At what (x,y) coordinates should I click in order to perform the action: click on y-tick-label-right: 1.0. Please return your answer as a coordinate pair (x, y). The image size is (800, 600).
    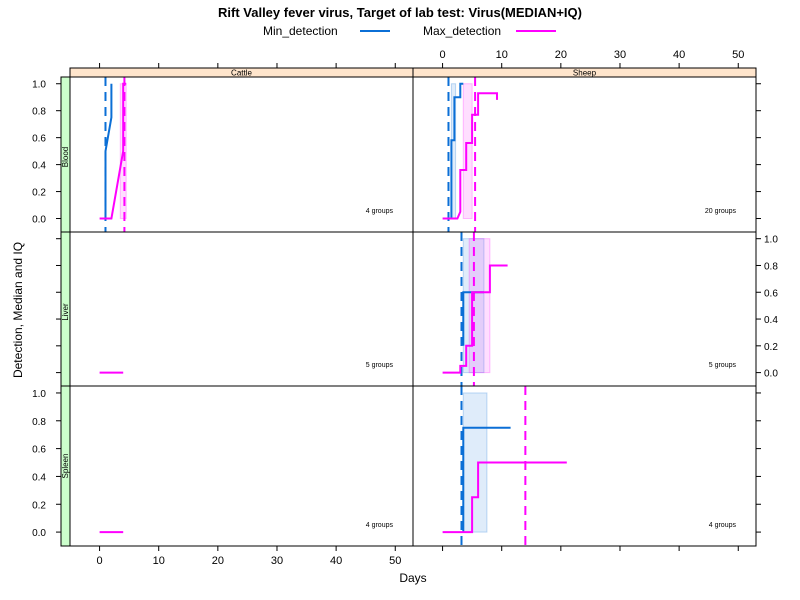
    Looking at the image, I should click on (771, 240).